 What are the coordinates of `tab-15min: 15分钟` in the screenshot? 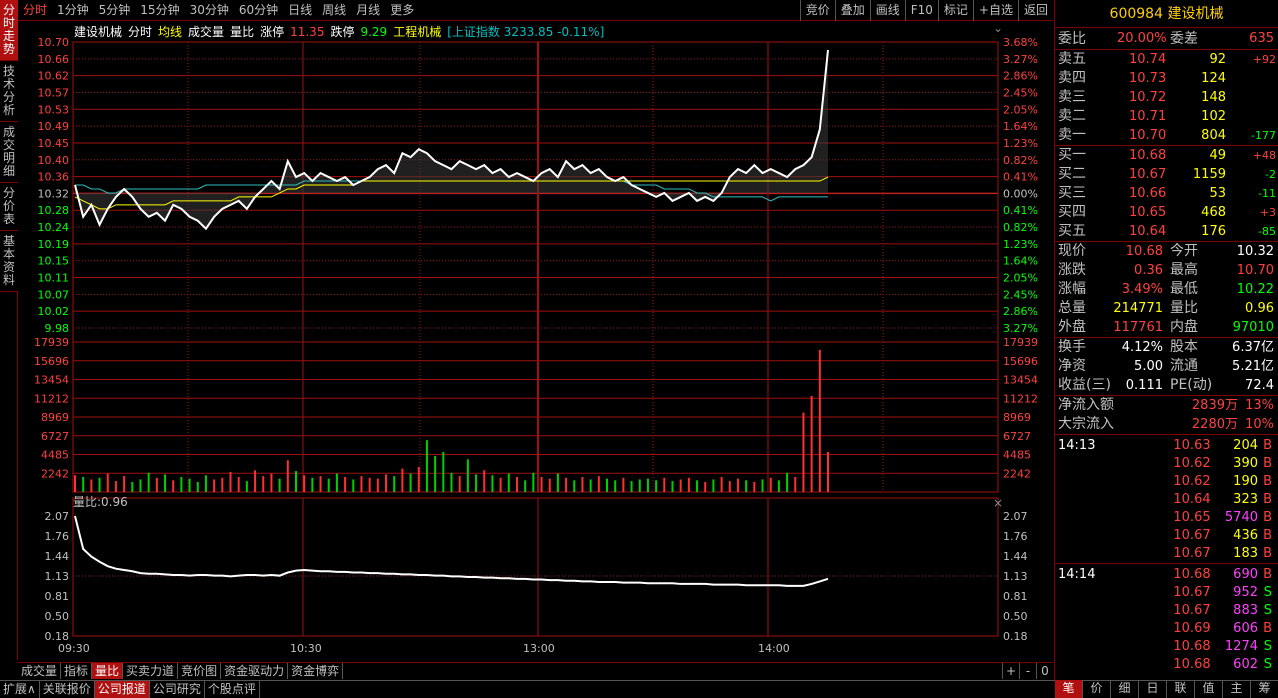 It's located at (160, 10).